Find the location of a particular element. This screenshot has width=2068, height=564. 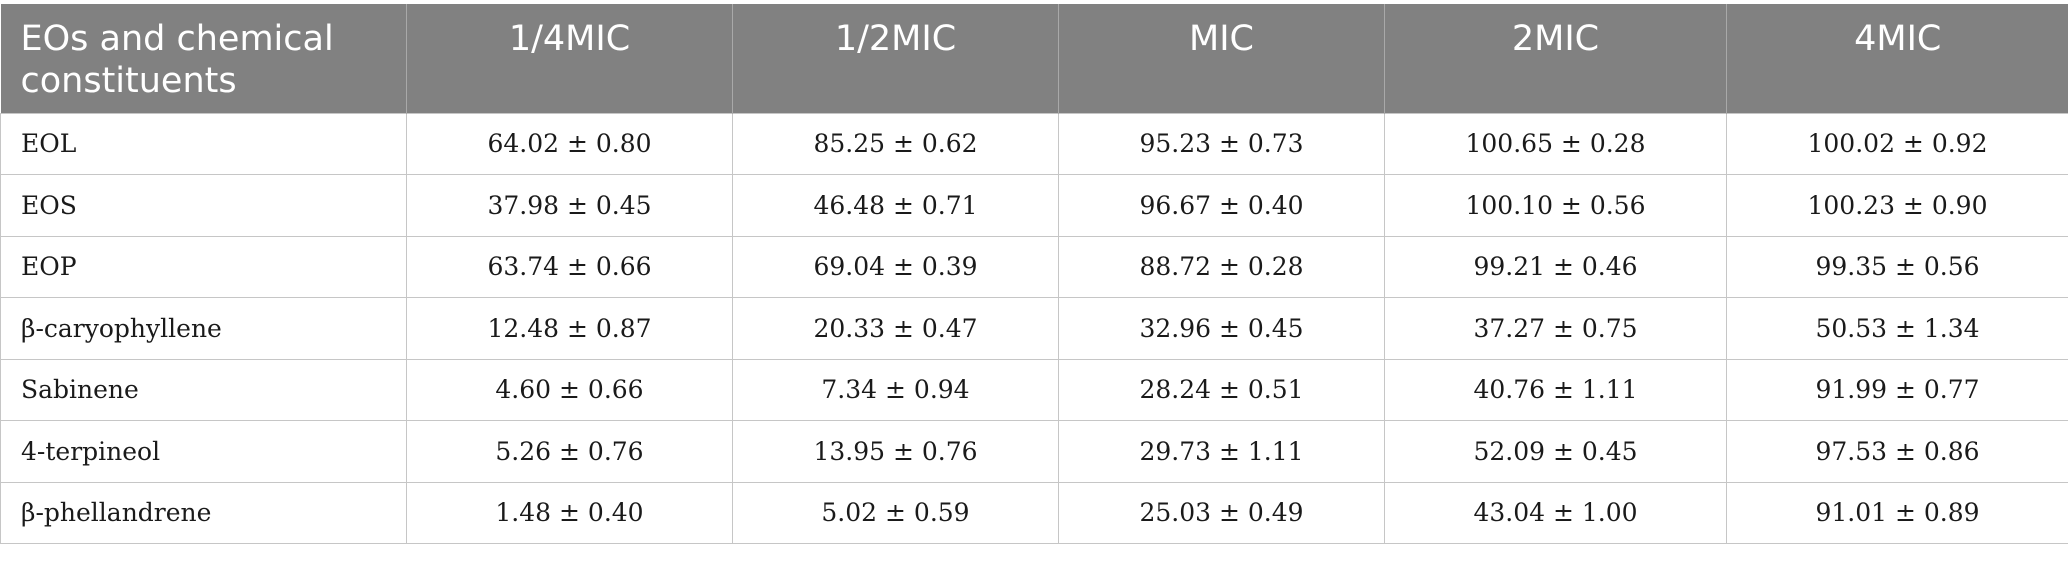

column-header-label: 1/2MIC is located at coordinates (895, 39).